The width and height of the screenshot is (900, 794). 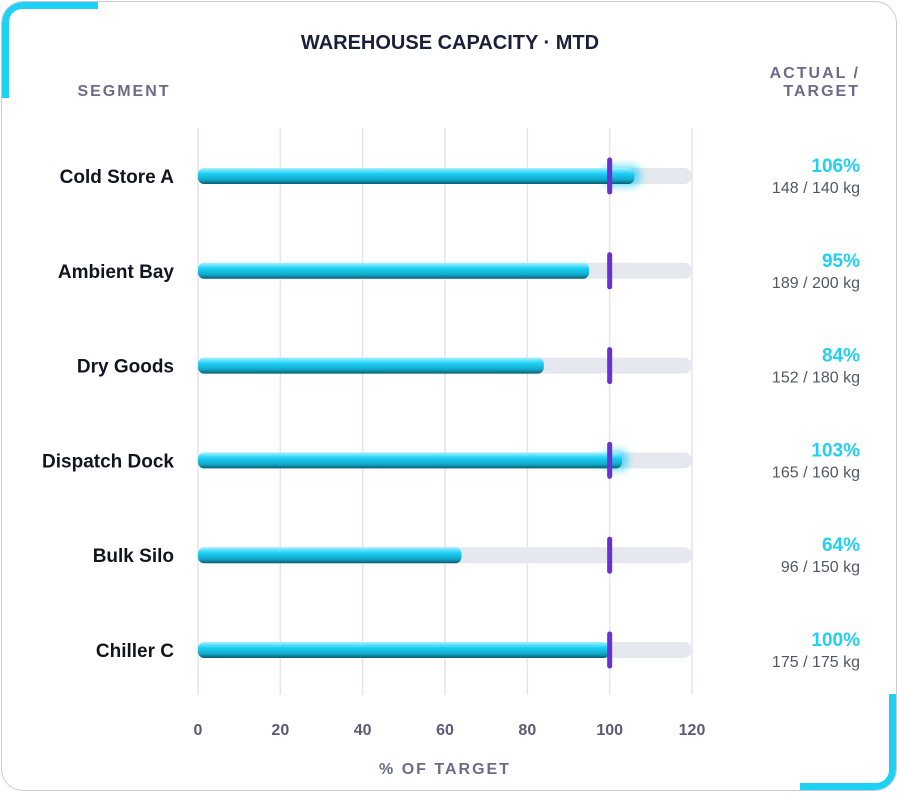 What do you see at coordinates (123, 91) in the screenshot?
I see `segment-header: SEGMENT` at bounding box center [123, 91].